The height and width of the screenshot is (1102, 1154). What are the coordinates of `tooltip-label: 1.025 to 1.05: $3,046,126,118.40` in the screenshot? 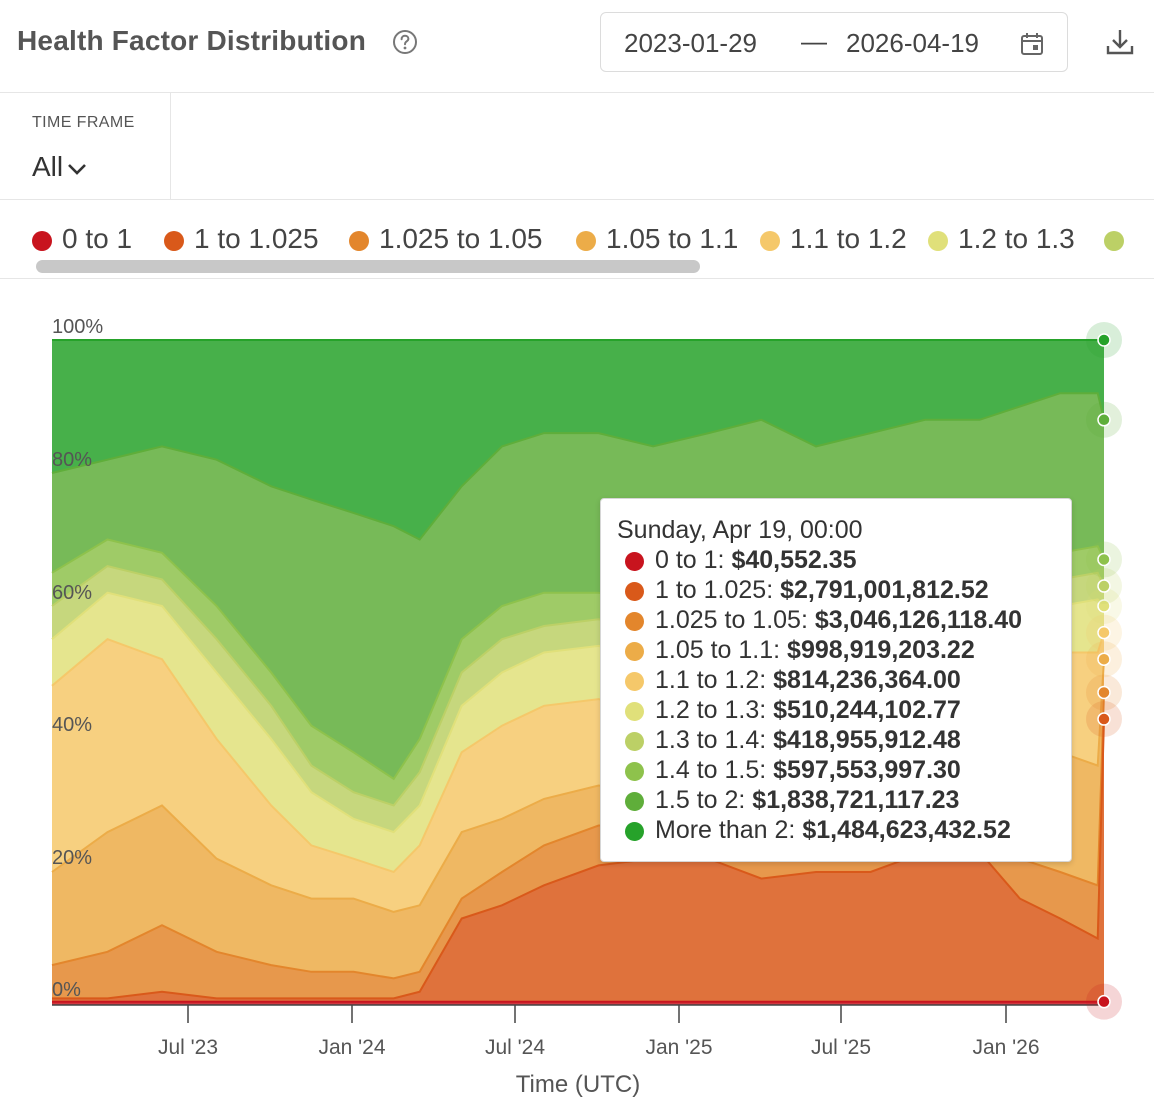 It's located at (839, 620).